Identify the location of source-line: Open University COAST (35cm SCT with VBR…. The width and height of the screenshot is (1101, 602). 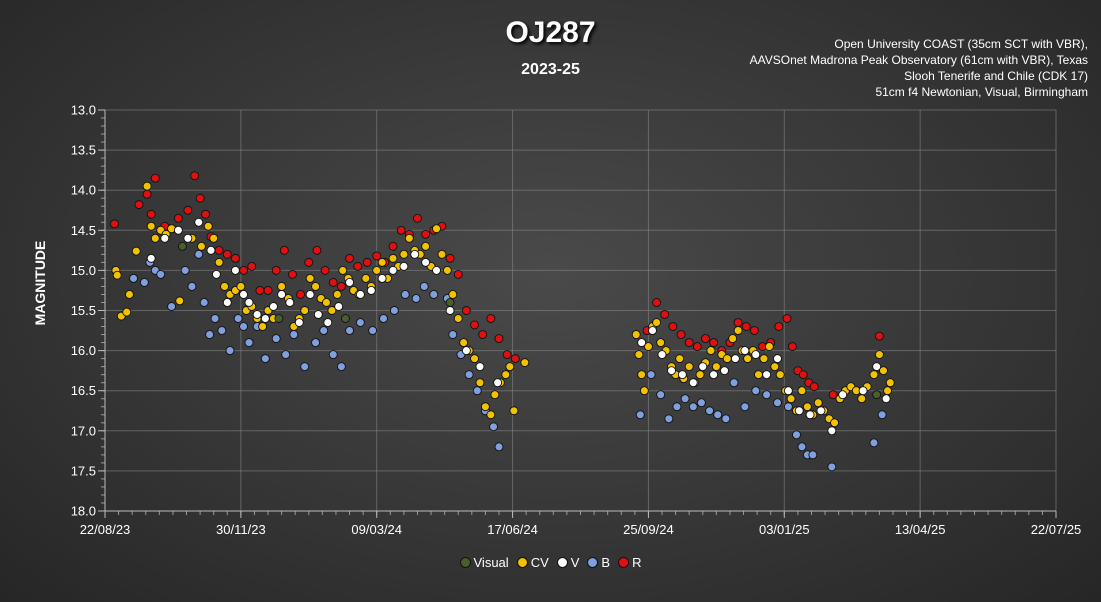
(961, 44).